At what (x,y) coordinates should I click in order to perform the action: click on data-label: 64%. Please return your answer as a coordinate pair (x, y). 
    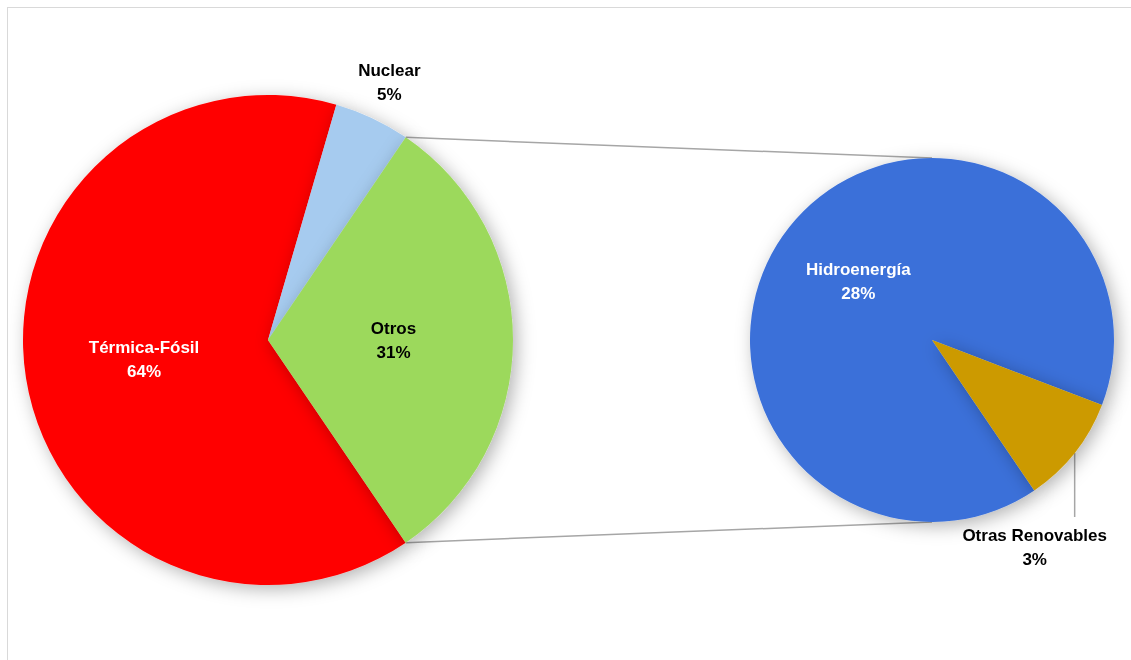
    Looking at the image, I should click on (144, 372).